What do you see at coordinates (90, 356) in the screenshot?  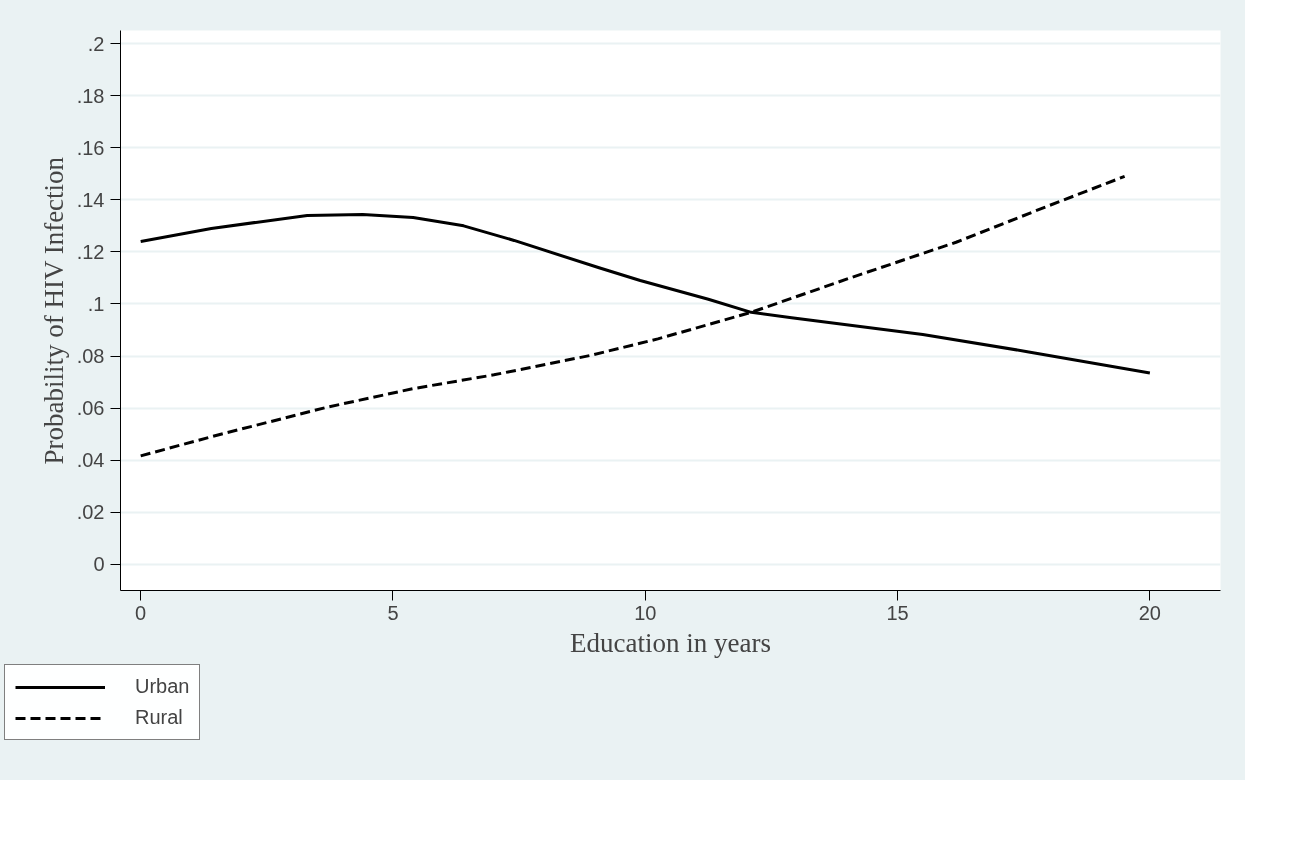 I see `y-tick-label: .08` at bounding box center [90, 356].